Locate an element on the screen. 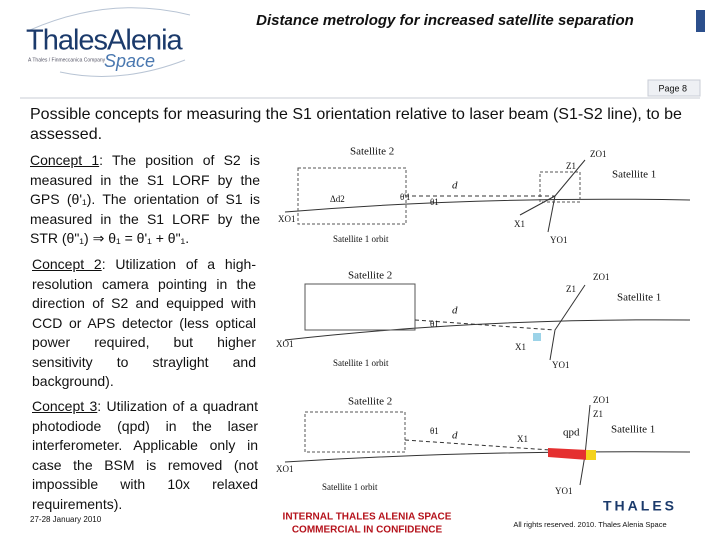  laser-beam is located at coordinates (568, 454).